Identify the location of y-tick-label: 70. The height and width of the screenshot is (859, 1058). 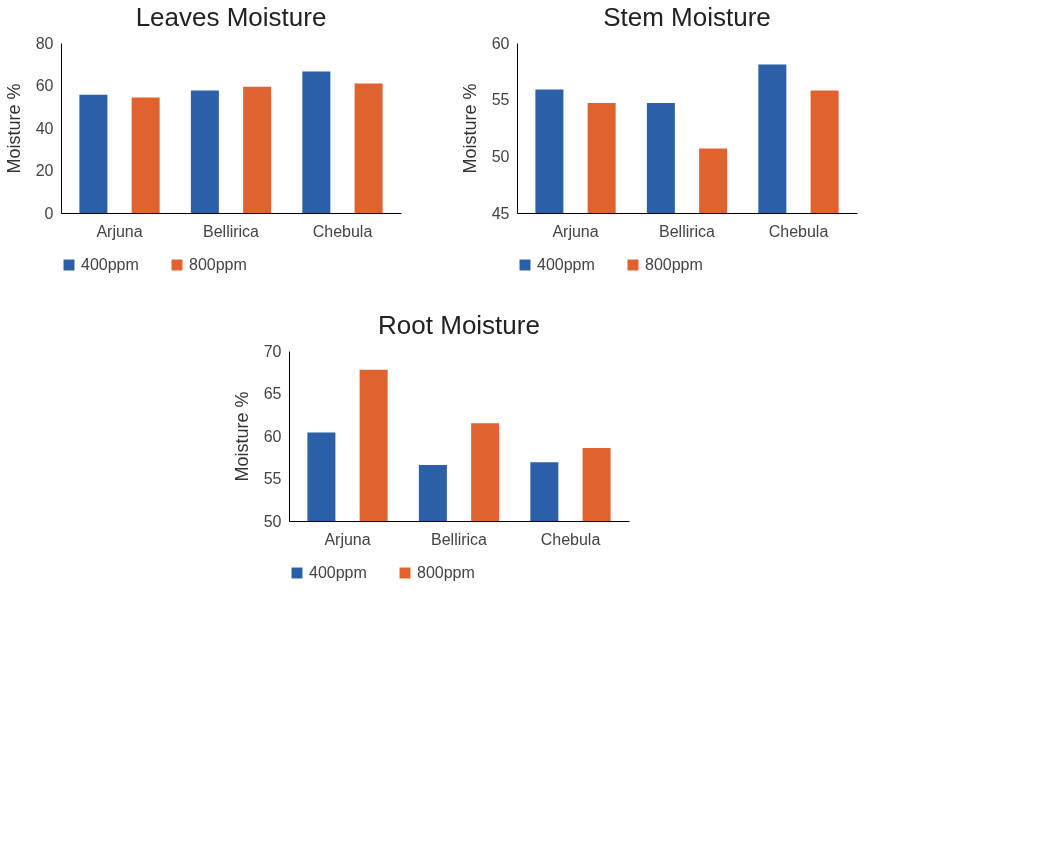
(272, 351).